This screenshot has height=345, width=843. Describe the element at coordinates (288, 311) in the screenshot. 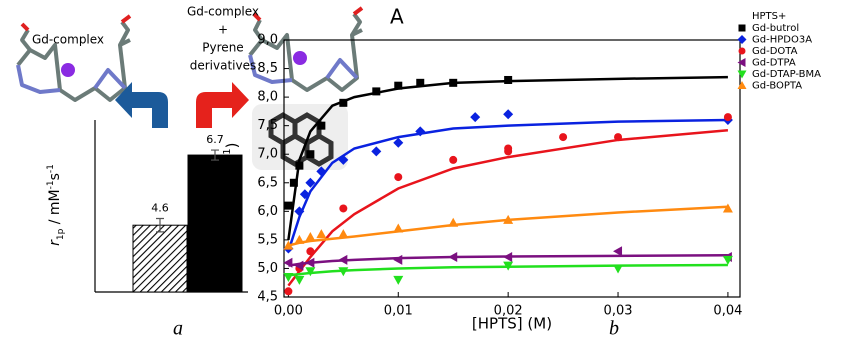

I see `x-tick-label: 0,00` at that location.